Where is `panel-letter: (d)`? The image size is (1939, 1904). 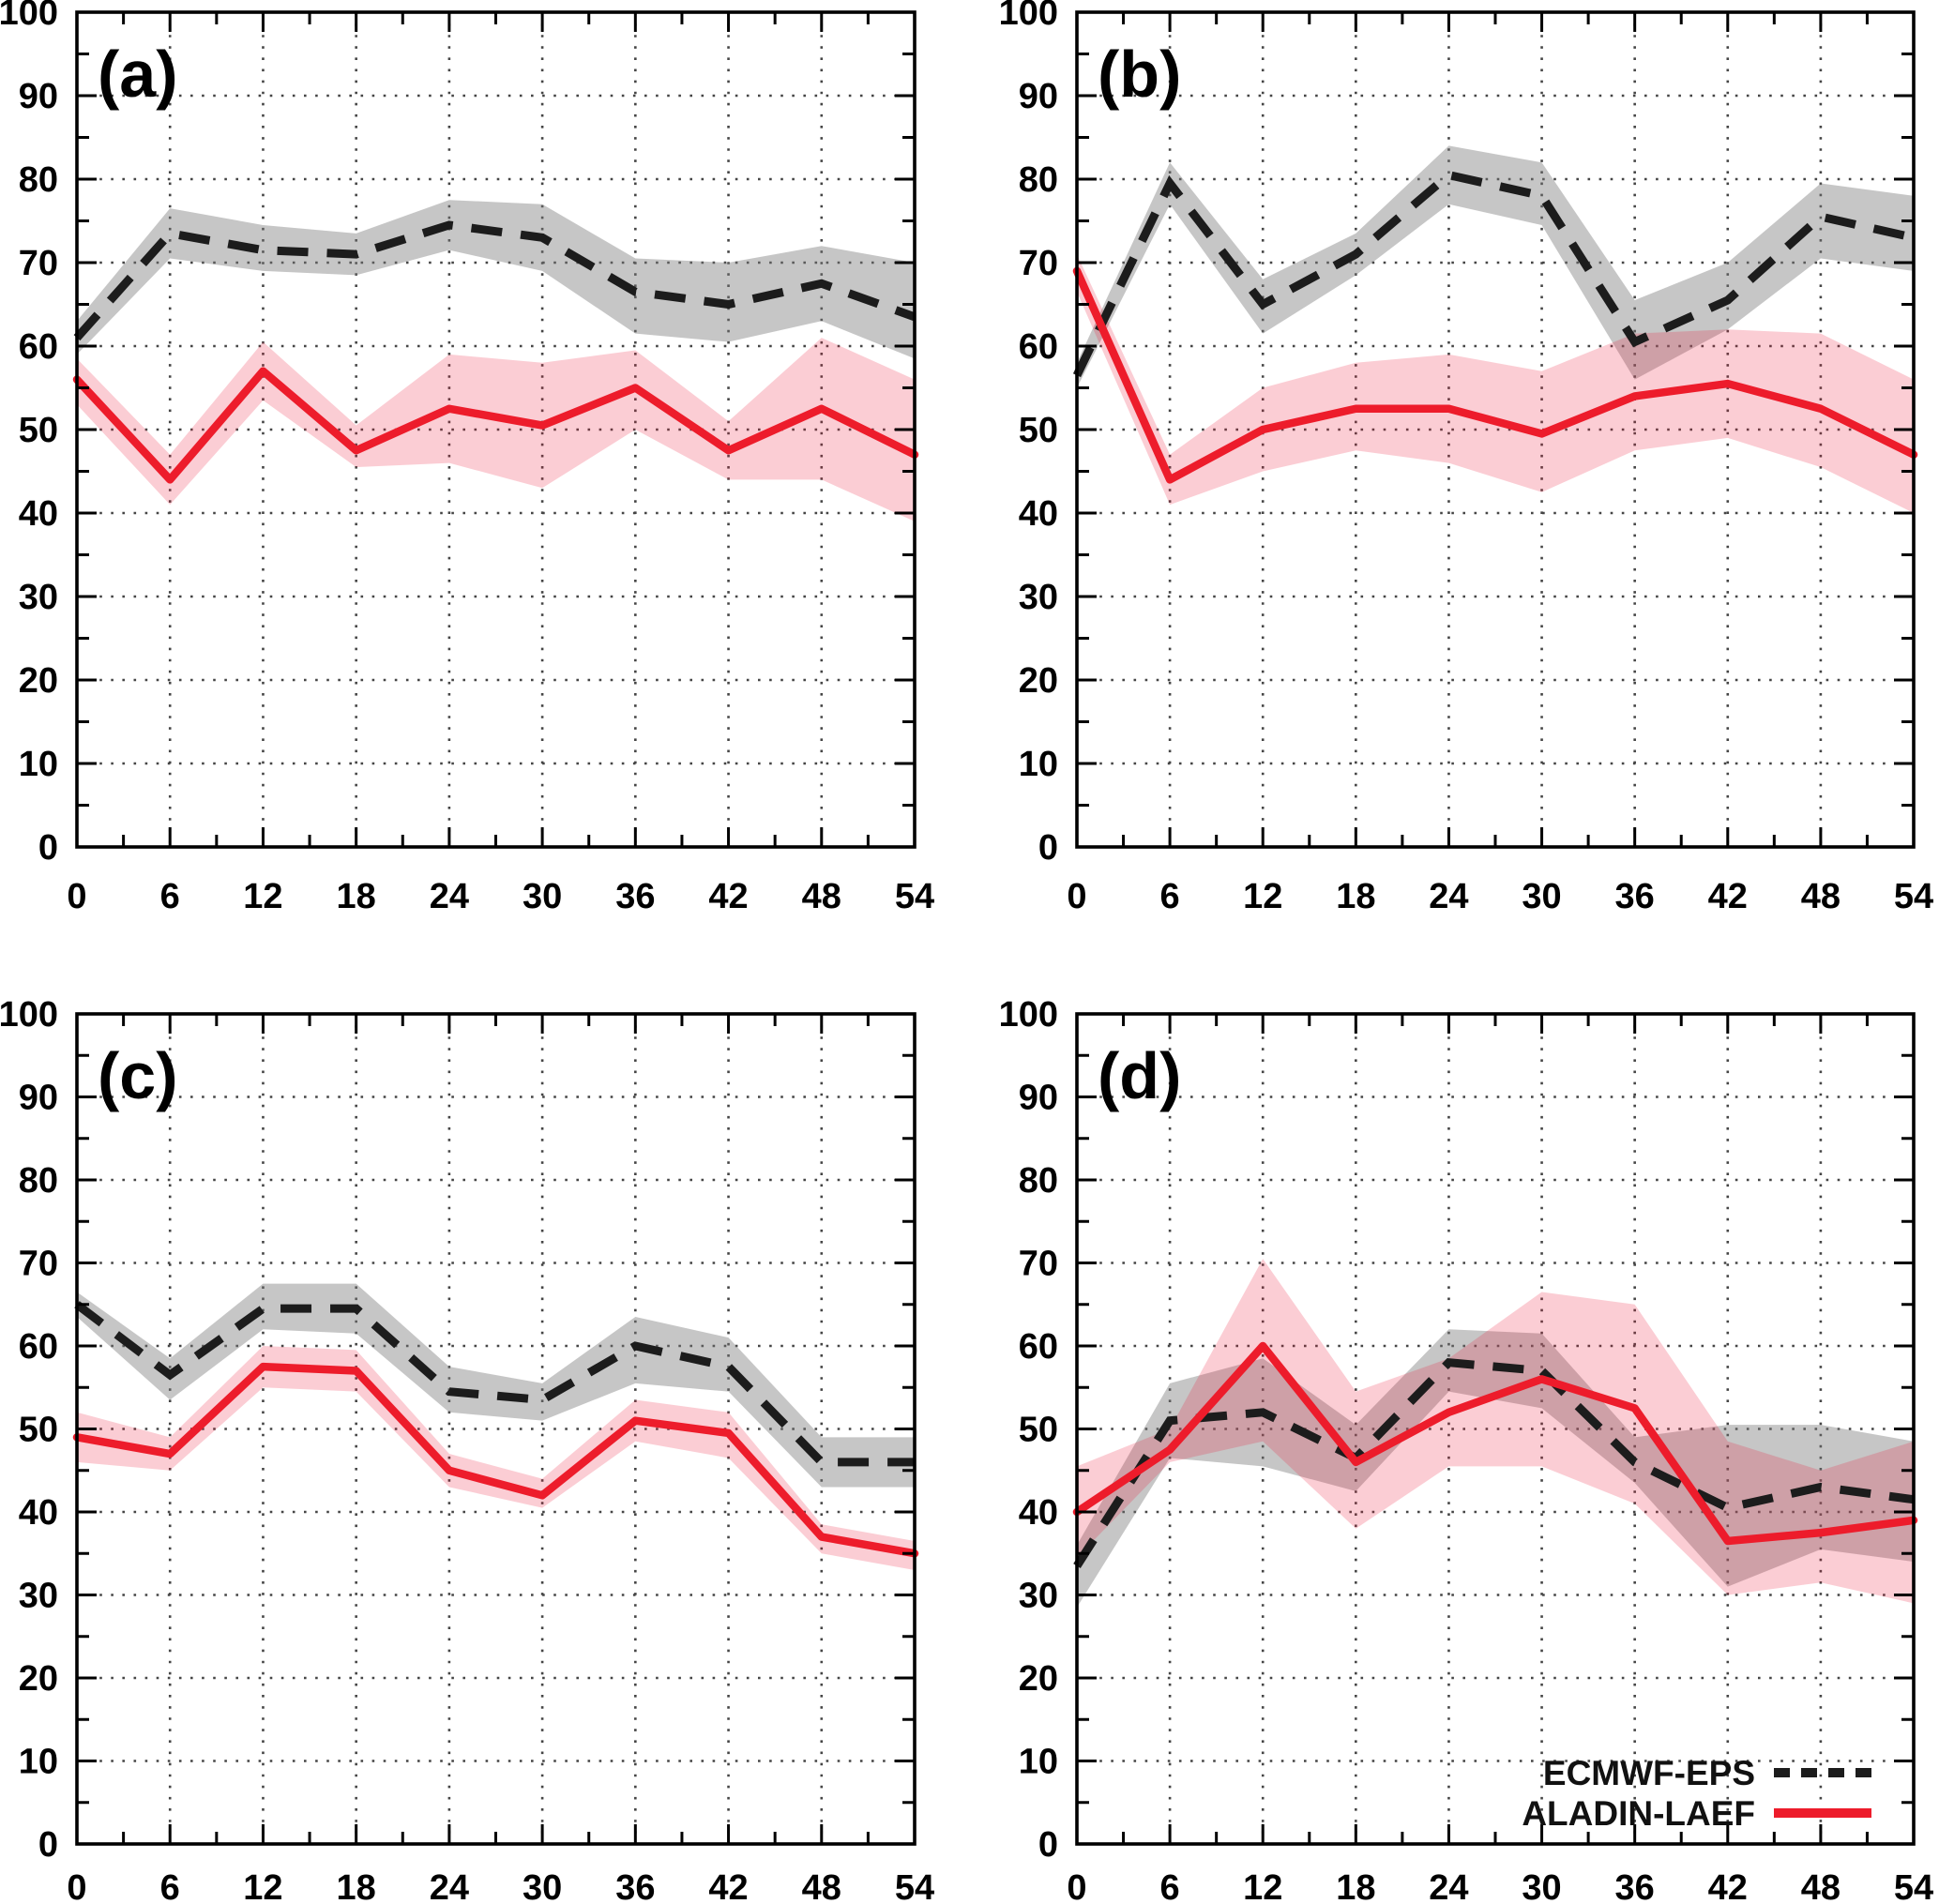
panel-letter: (d) is located at coordinates (1139, 1075).